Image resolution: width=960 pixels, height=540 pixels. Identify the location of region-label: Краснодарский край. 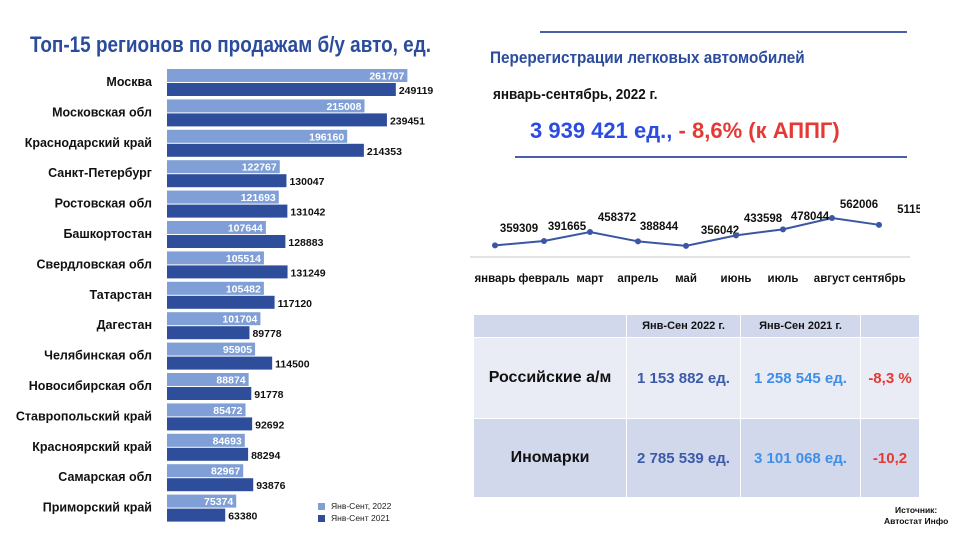
(88, 143).